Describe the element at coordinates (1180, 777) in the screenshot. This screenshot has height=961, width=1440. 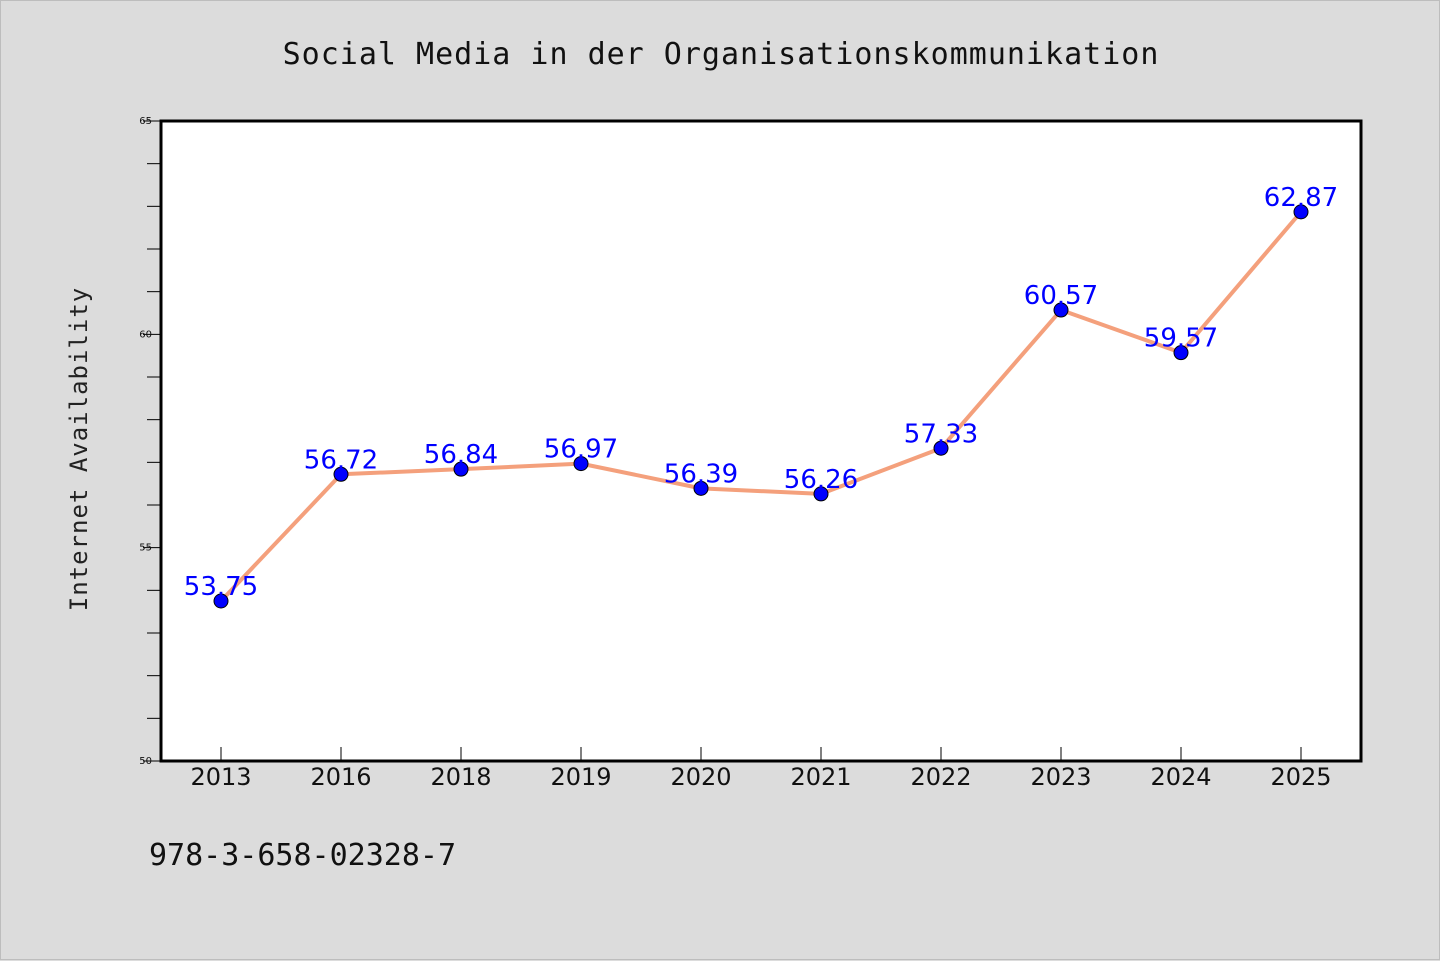
I see `x-tick-label: 2024` at that location.